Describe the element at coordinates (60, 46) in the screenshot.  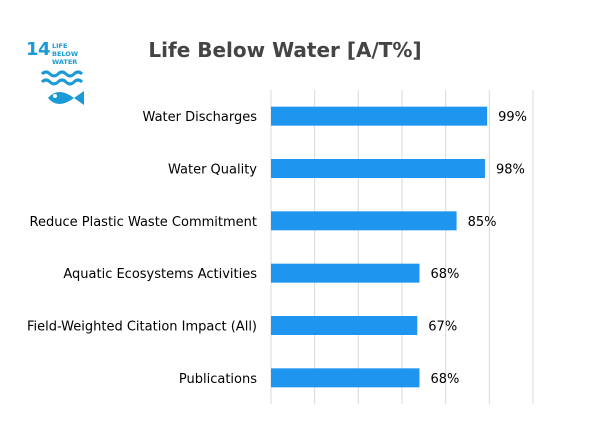
I see `sdg-text-line1: LIFE` at that location.